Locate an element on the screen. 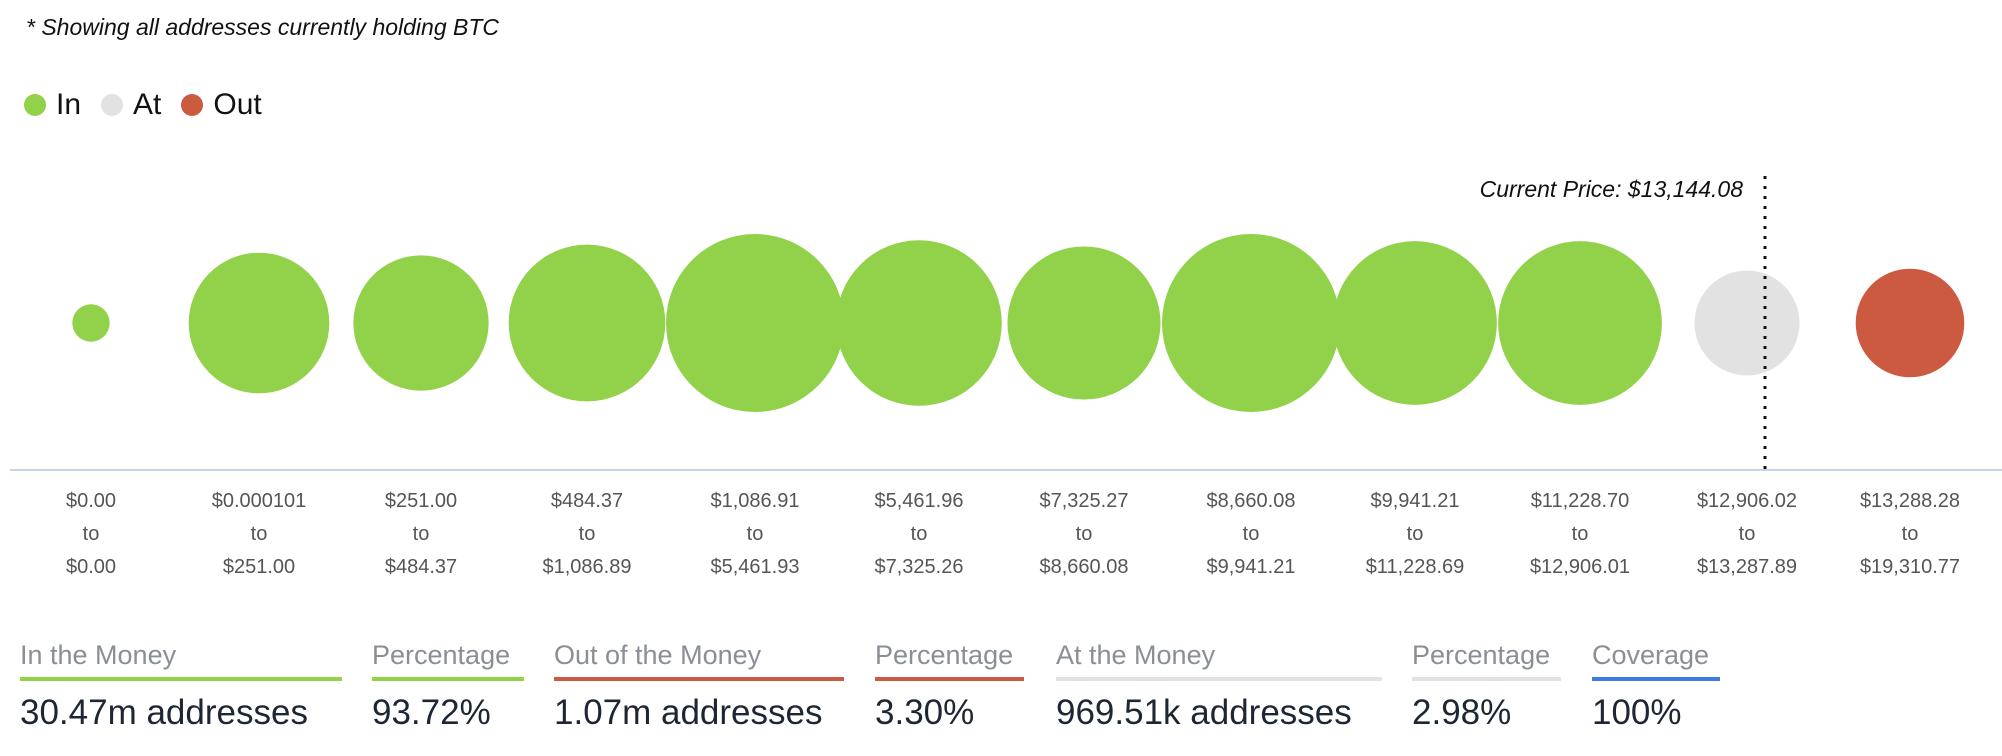 This screenshot has width=2002, height=756. stat-value: 100% is located at coordinates (1637, 712).